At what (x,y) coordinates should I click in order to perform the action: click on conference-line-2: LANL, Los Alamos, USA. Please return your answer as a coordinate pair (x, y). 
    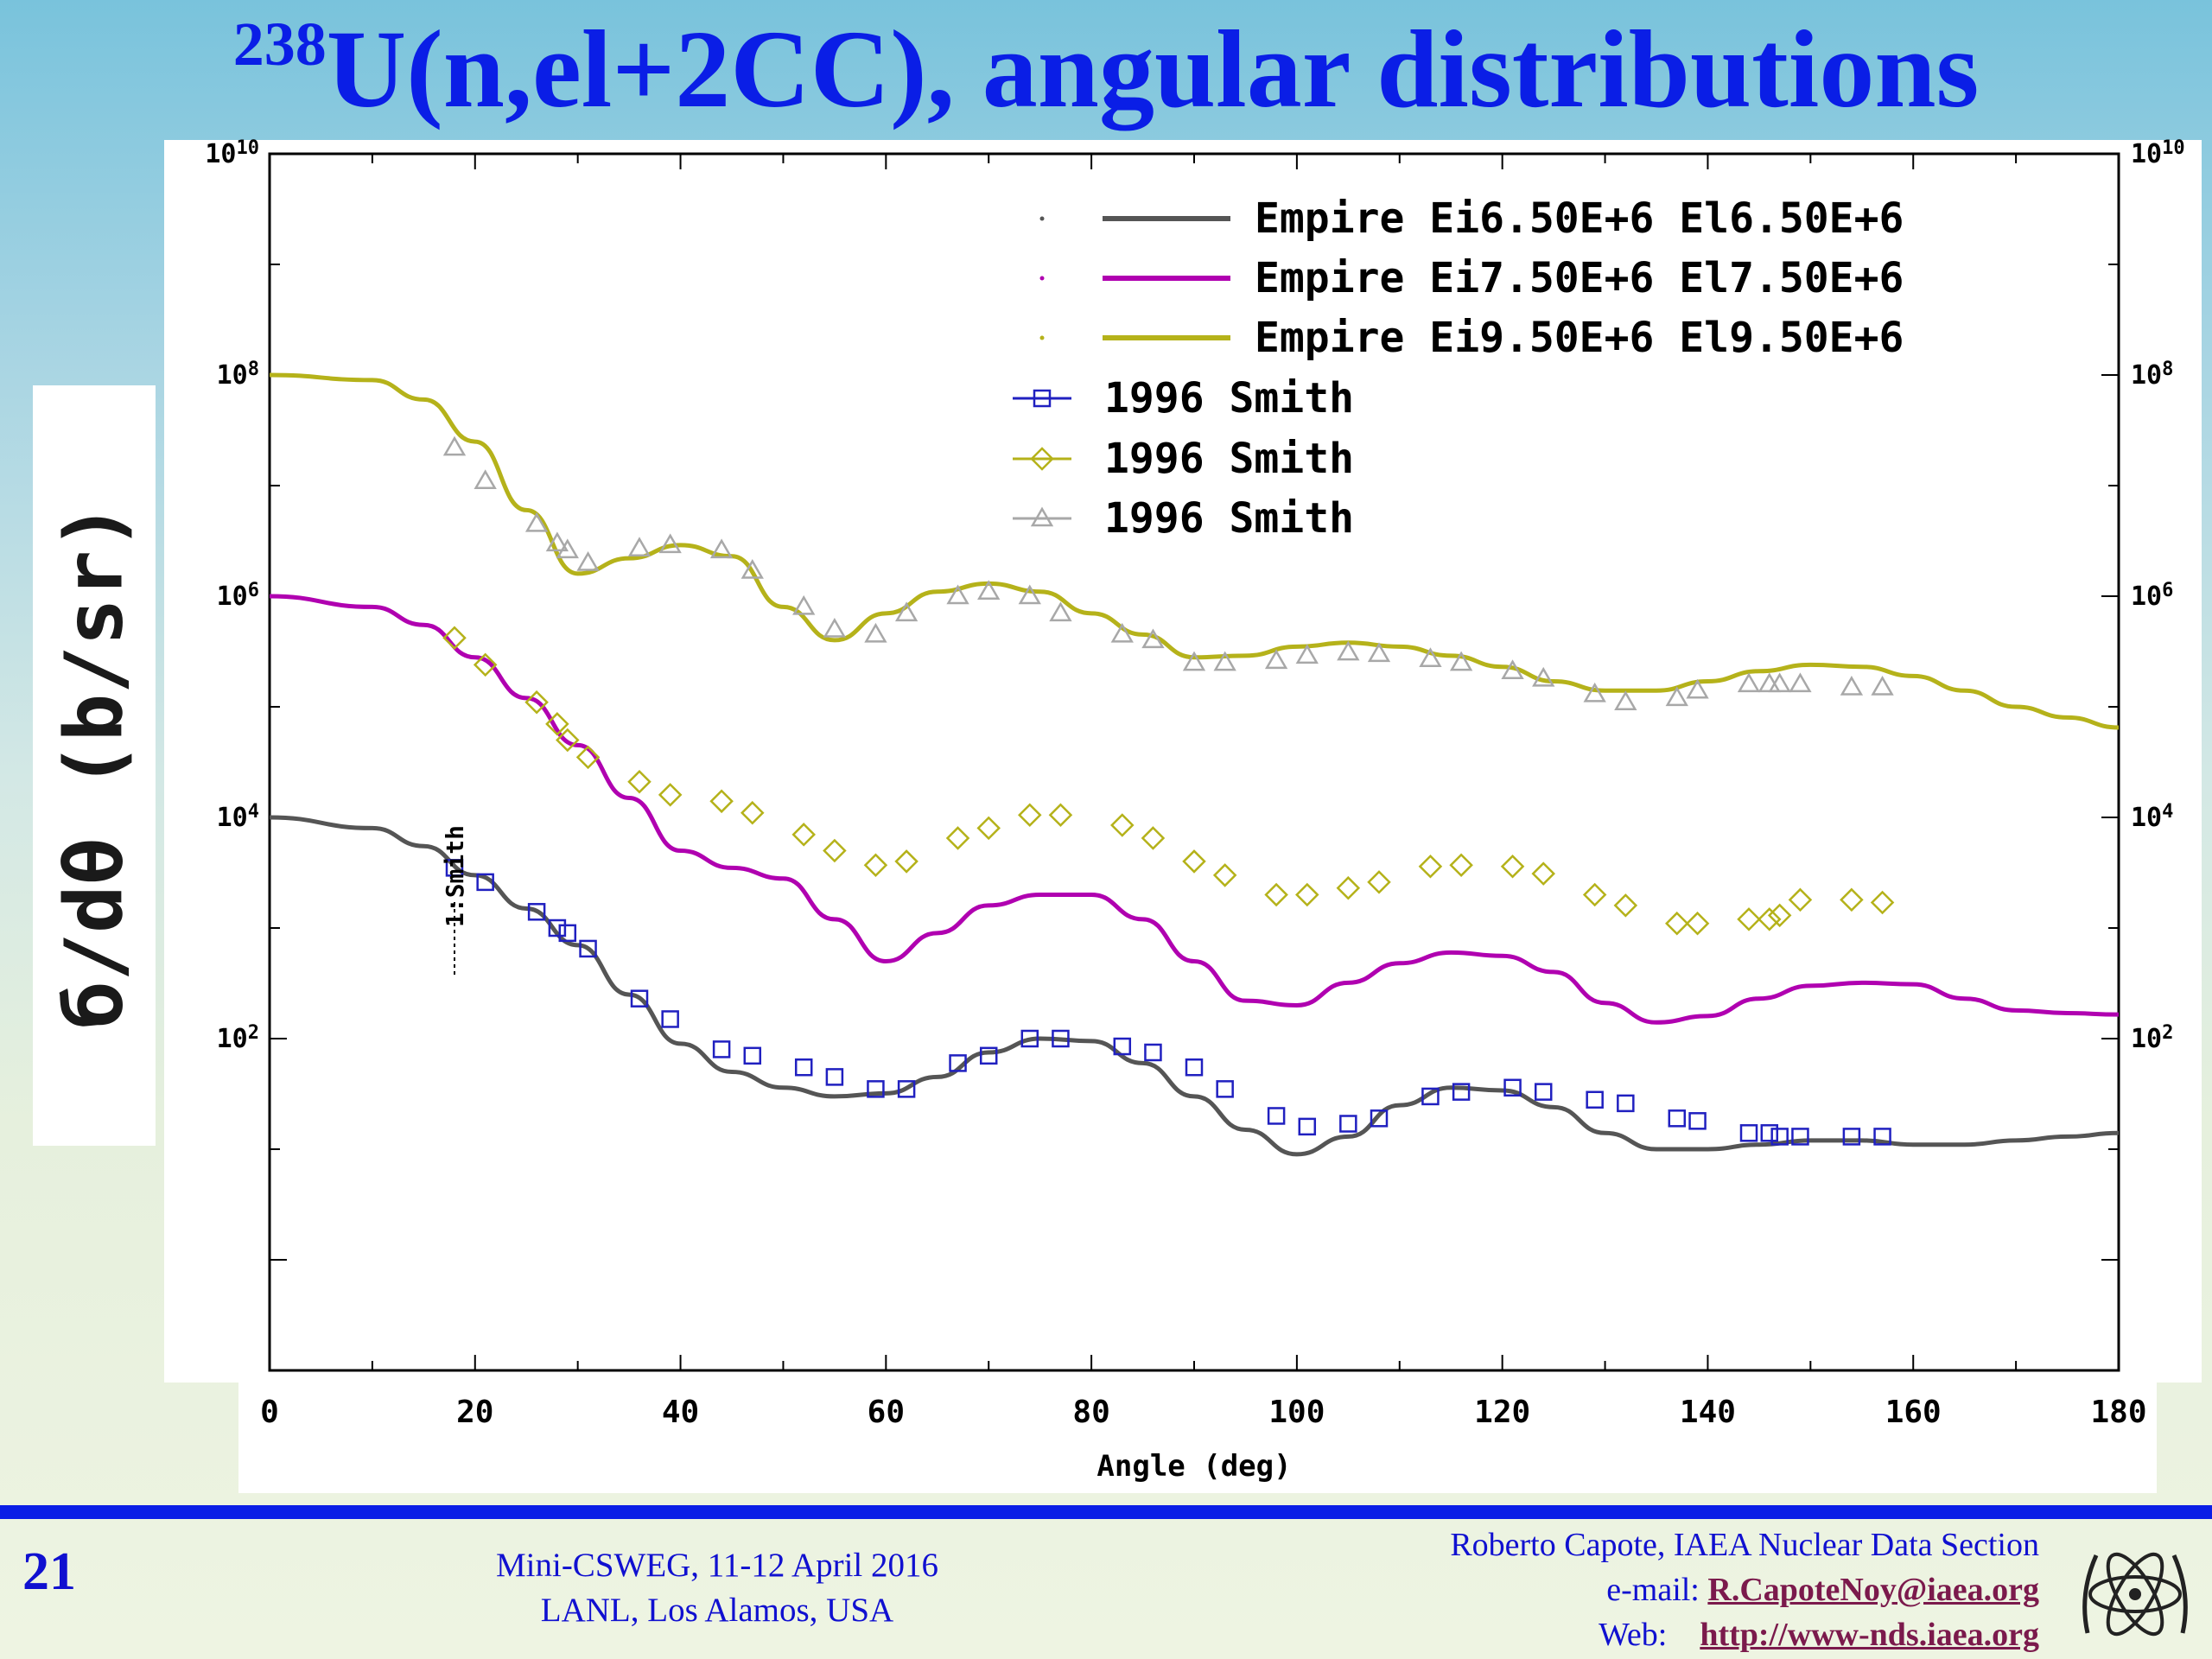
    Looking at the image, I should click on (717, 1610).